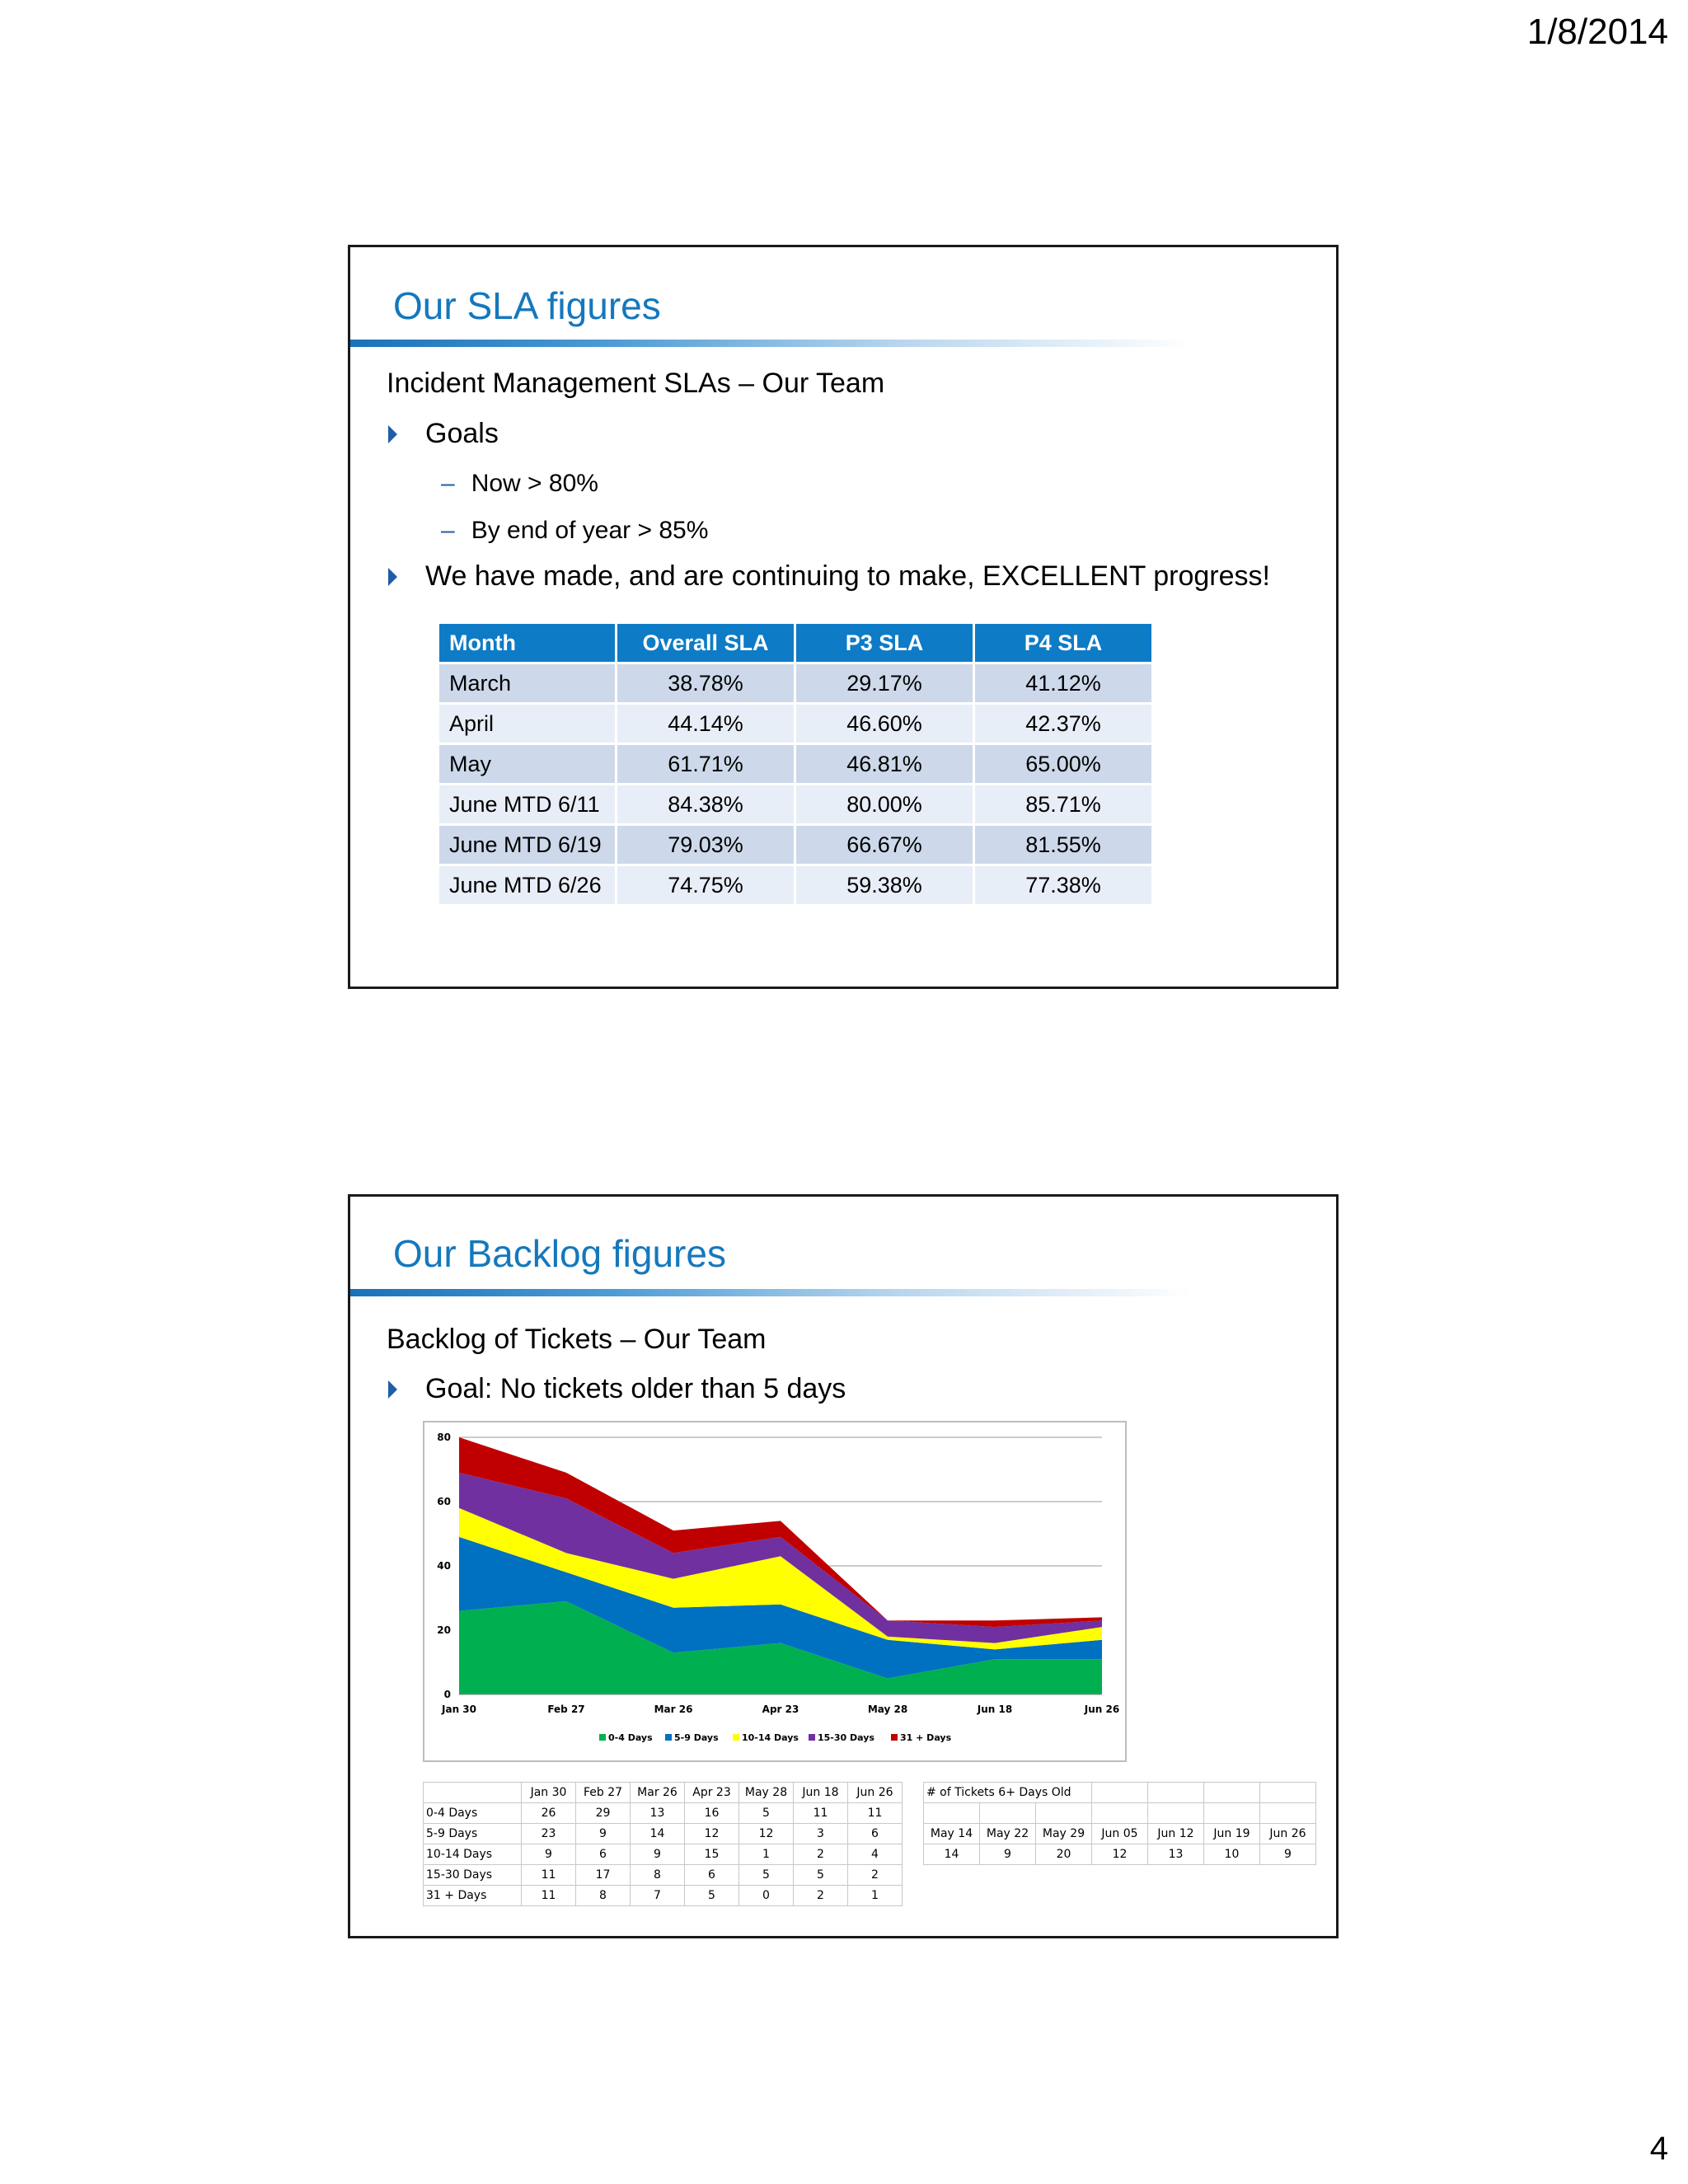  What do you see at coordinates (636, 383) in the screenshot?
I see `slide-subtitle: Incident Management SLAs – Our Team` at bounding box center [636, 383].